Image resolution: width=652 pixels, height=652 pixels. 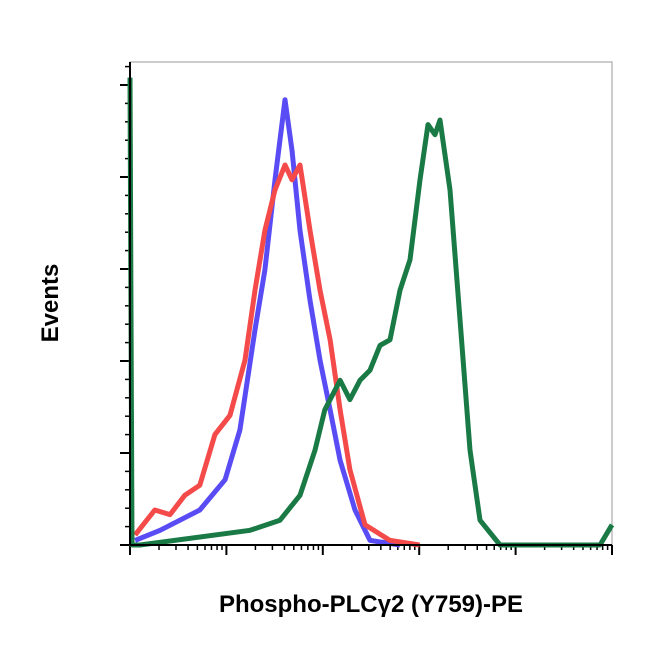 I want to click on x-axis-label: Phospho-PLCγ2 (Y759)-PE, so click(x=371, y=604).